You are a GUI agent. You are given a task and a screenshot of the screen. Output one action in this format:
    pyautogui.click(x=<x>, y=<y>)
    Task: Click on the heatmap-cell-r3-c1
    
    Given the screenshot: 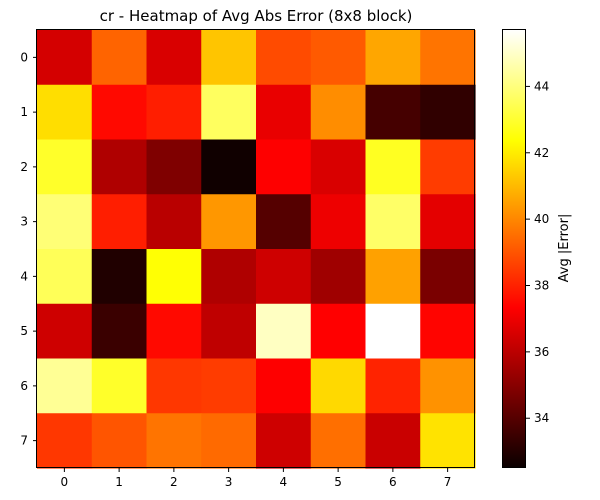 What is the action you would take?
    pyautogui.click(x=119, y=222)
    